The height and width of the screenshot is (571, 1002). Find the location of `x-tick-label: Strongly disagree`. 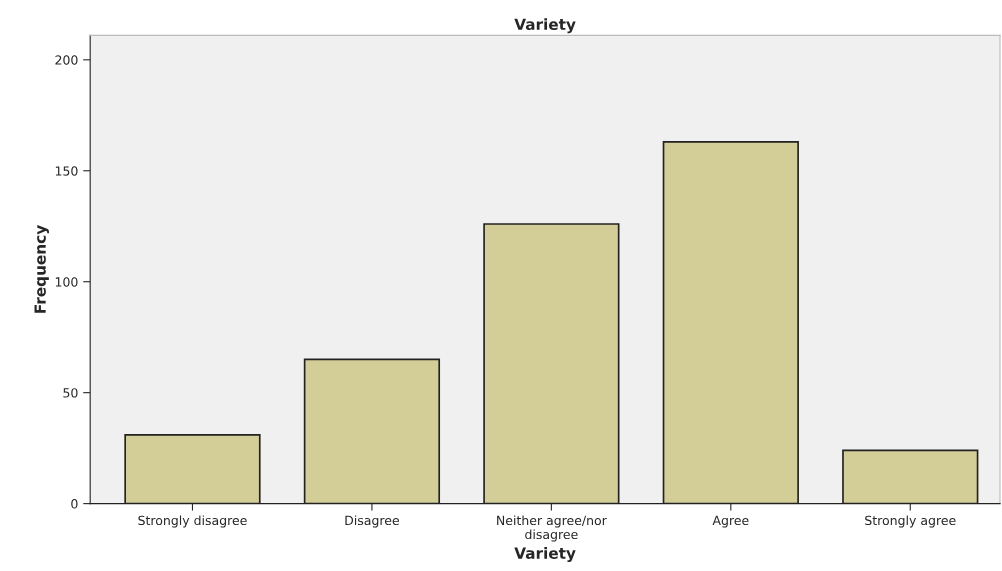

x-tick-label: Strongly disagree is located at coordinates (192, 521).